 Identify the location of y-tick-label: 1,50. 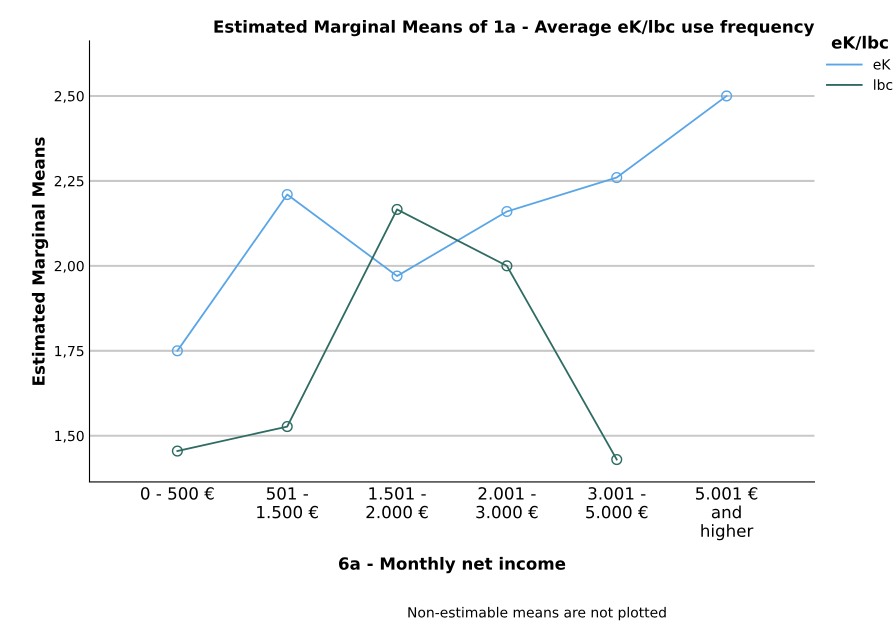
(69, 436).